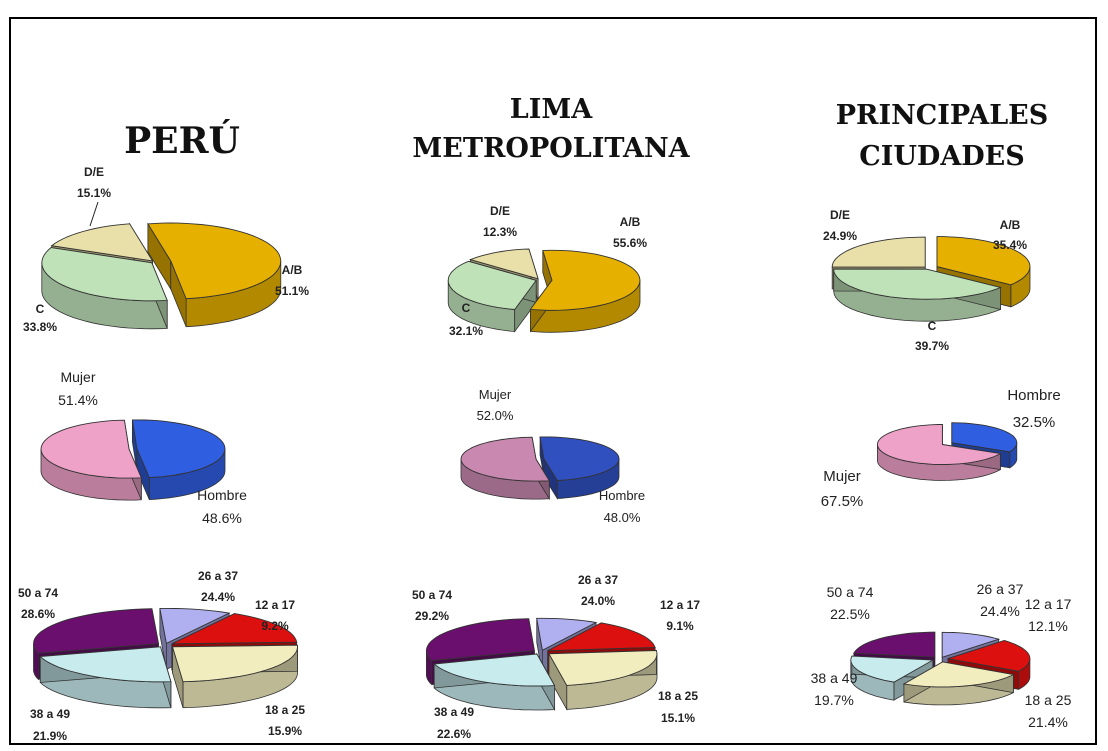 The height and width of the screenshot is (751, 1108). What do you see at coordinates (942, 156) in the screenshot?
I see `title-ciudades-line2: CIUDADES` at bounding box center [942, 156].